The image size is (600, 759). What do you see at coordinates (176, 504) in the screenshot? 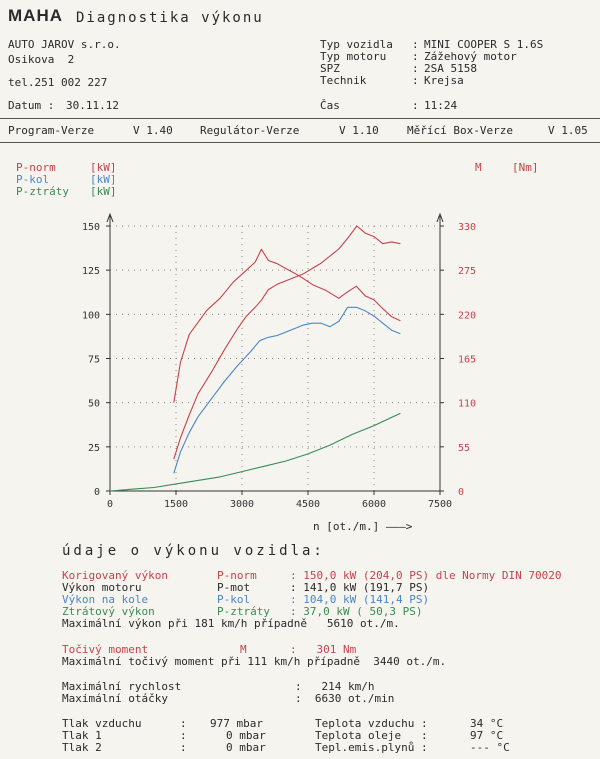
I see `x-tick-label: 1500` at bounding box center [176, 504].